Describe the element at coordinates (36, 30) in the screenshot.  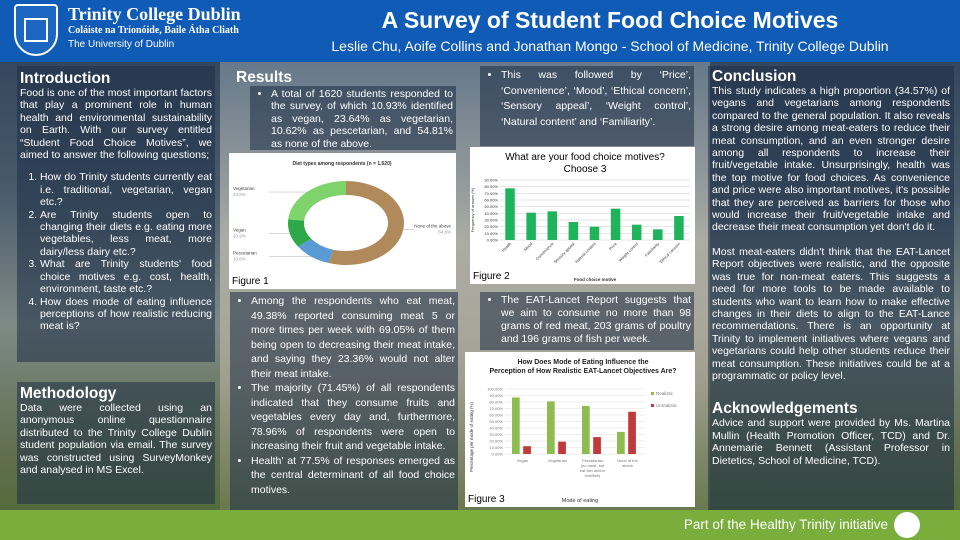
I see `tcd-crest-icon` at that location.